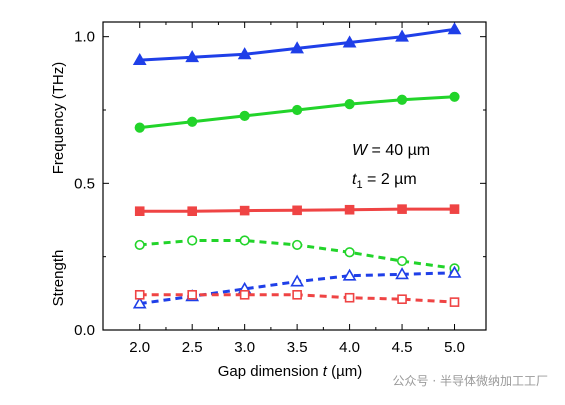  Describe the element at coordinates (384, 181) in the screenshot. I see `annotation-gap: t1 = 2 µm` at that location.